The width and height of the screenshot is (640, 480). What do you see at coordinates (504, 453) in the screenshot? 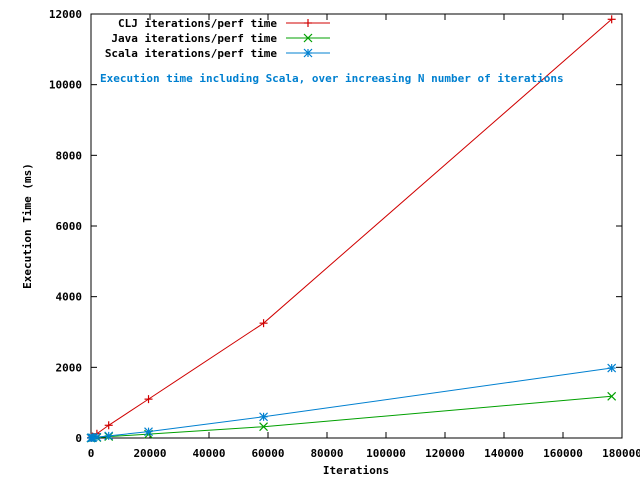
I see `x-tick-label: 140000` at bounding box center [504, 453].